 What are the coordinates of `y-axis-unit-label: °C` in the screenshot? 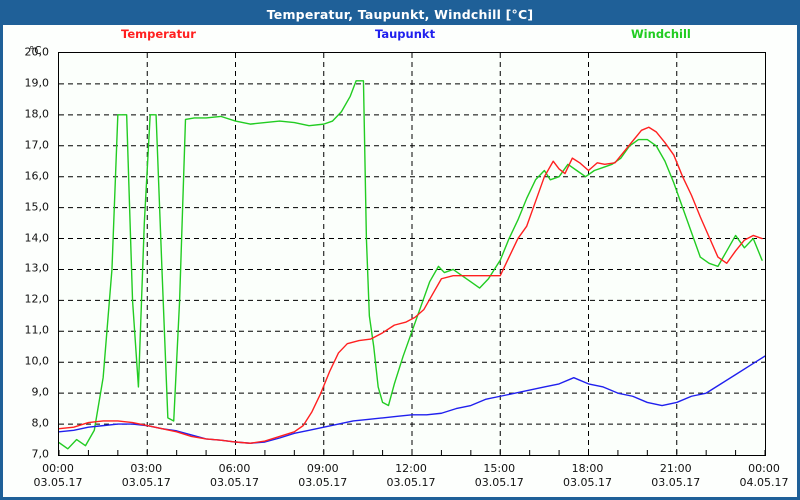 It's located at (35, 51).